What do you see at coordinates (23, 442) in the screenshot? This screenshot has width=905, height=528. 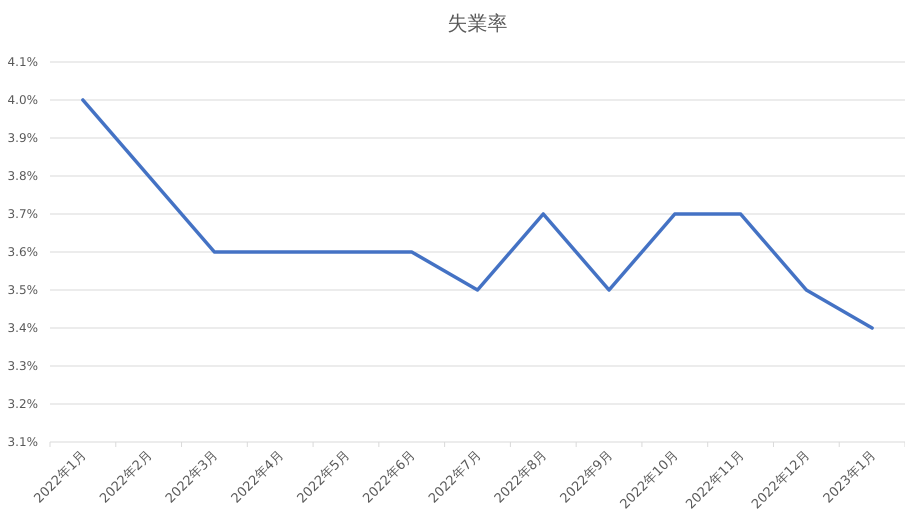 I see `y-tick-label: 3.1%` at bounding box center [23, 442].